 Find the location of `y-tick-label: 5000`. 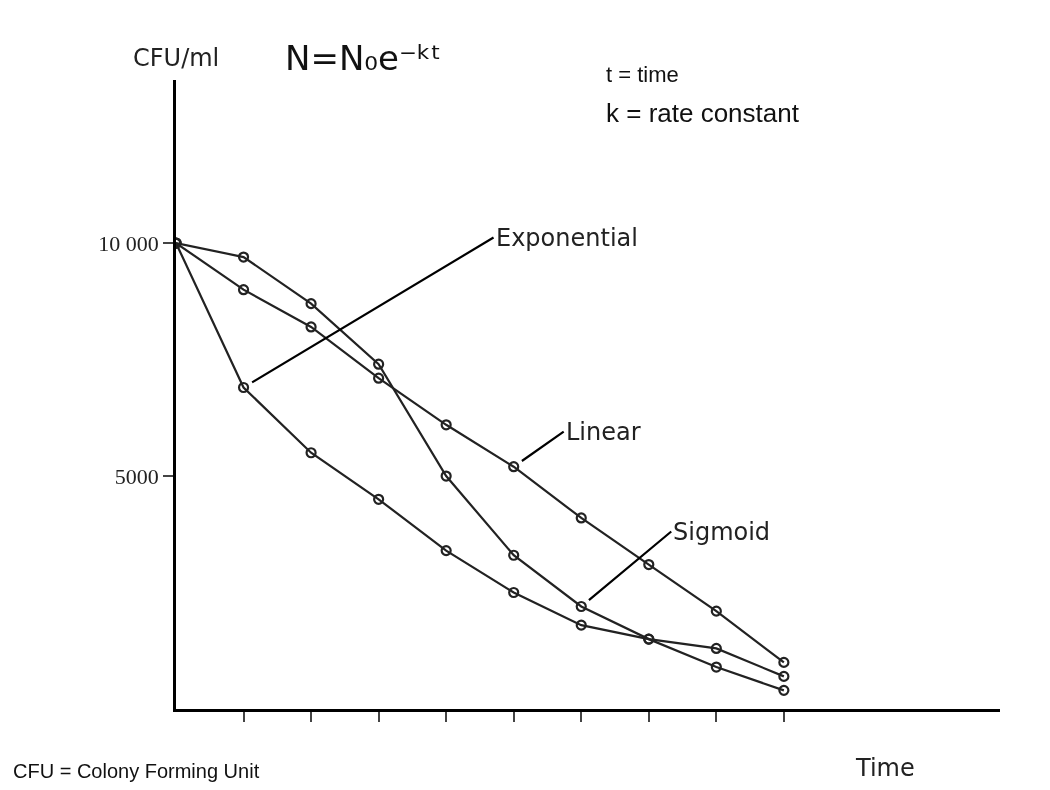

y-tick-label: 5000 is located at coordinates (136, 476).